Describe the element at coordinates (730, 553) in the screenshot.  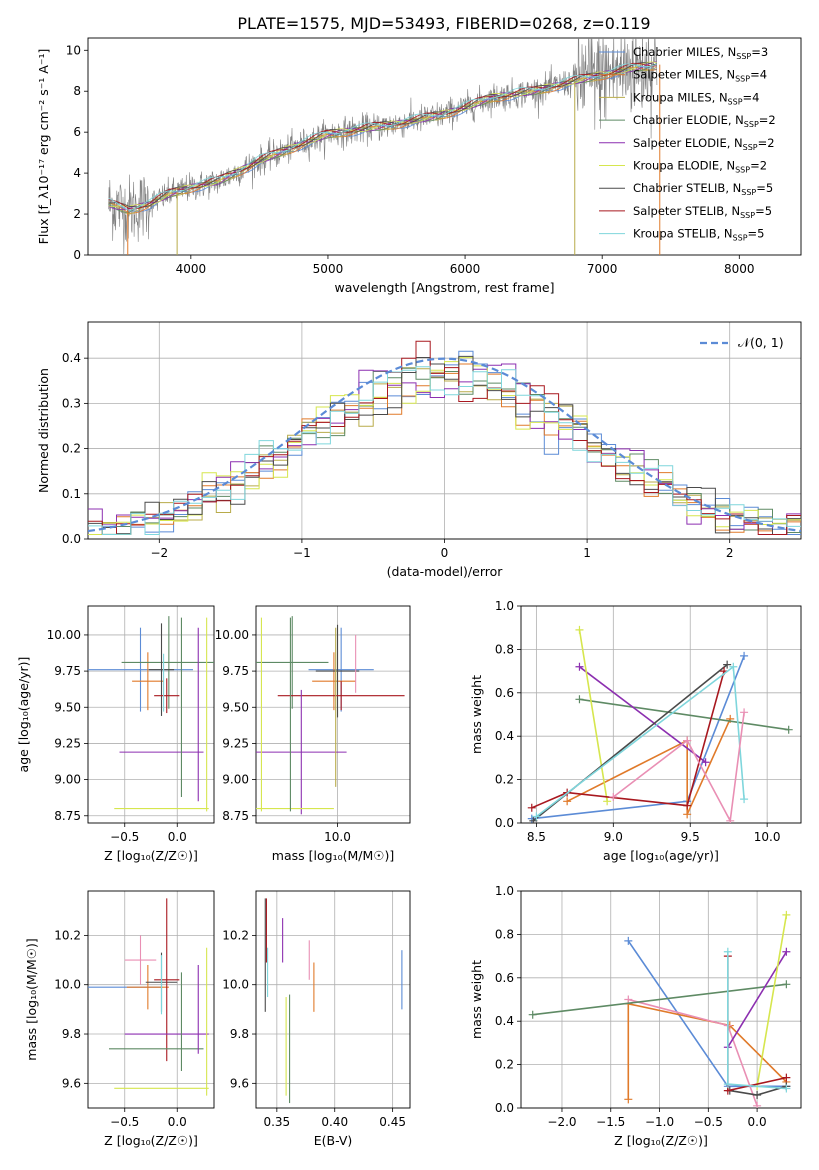
I see `x-tick-label: 2` at that location.